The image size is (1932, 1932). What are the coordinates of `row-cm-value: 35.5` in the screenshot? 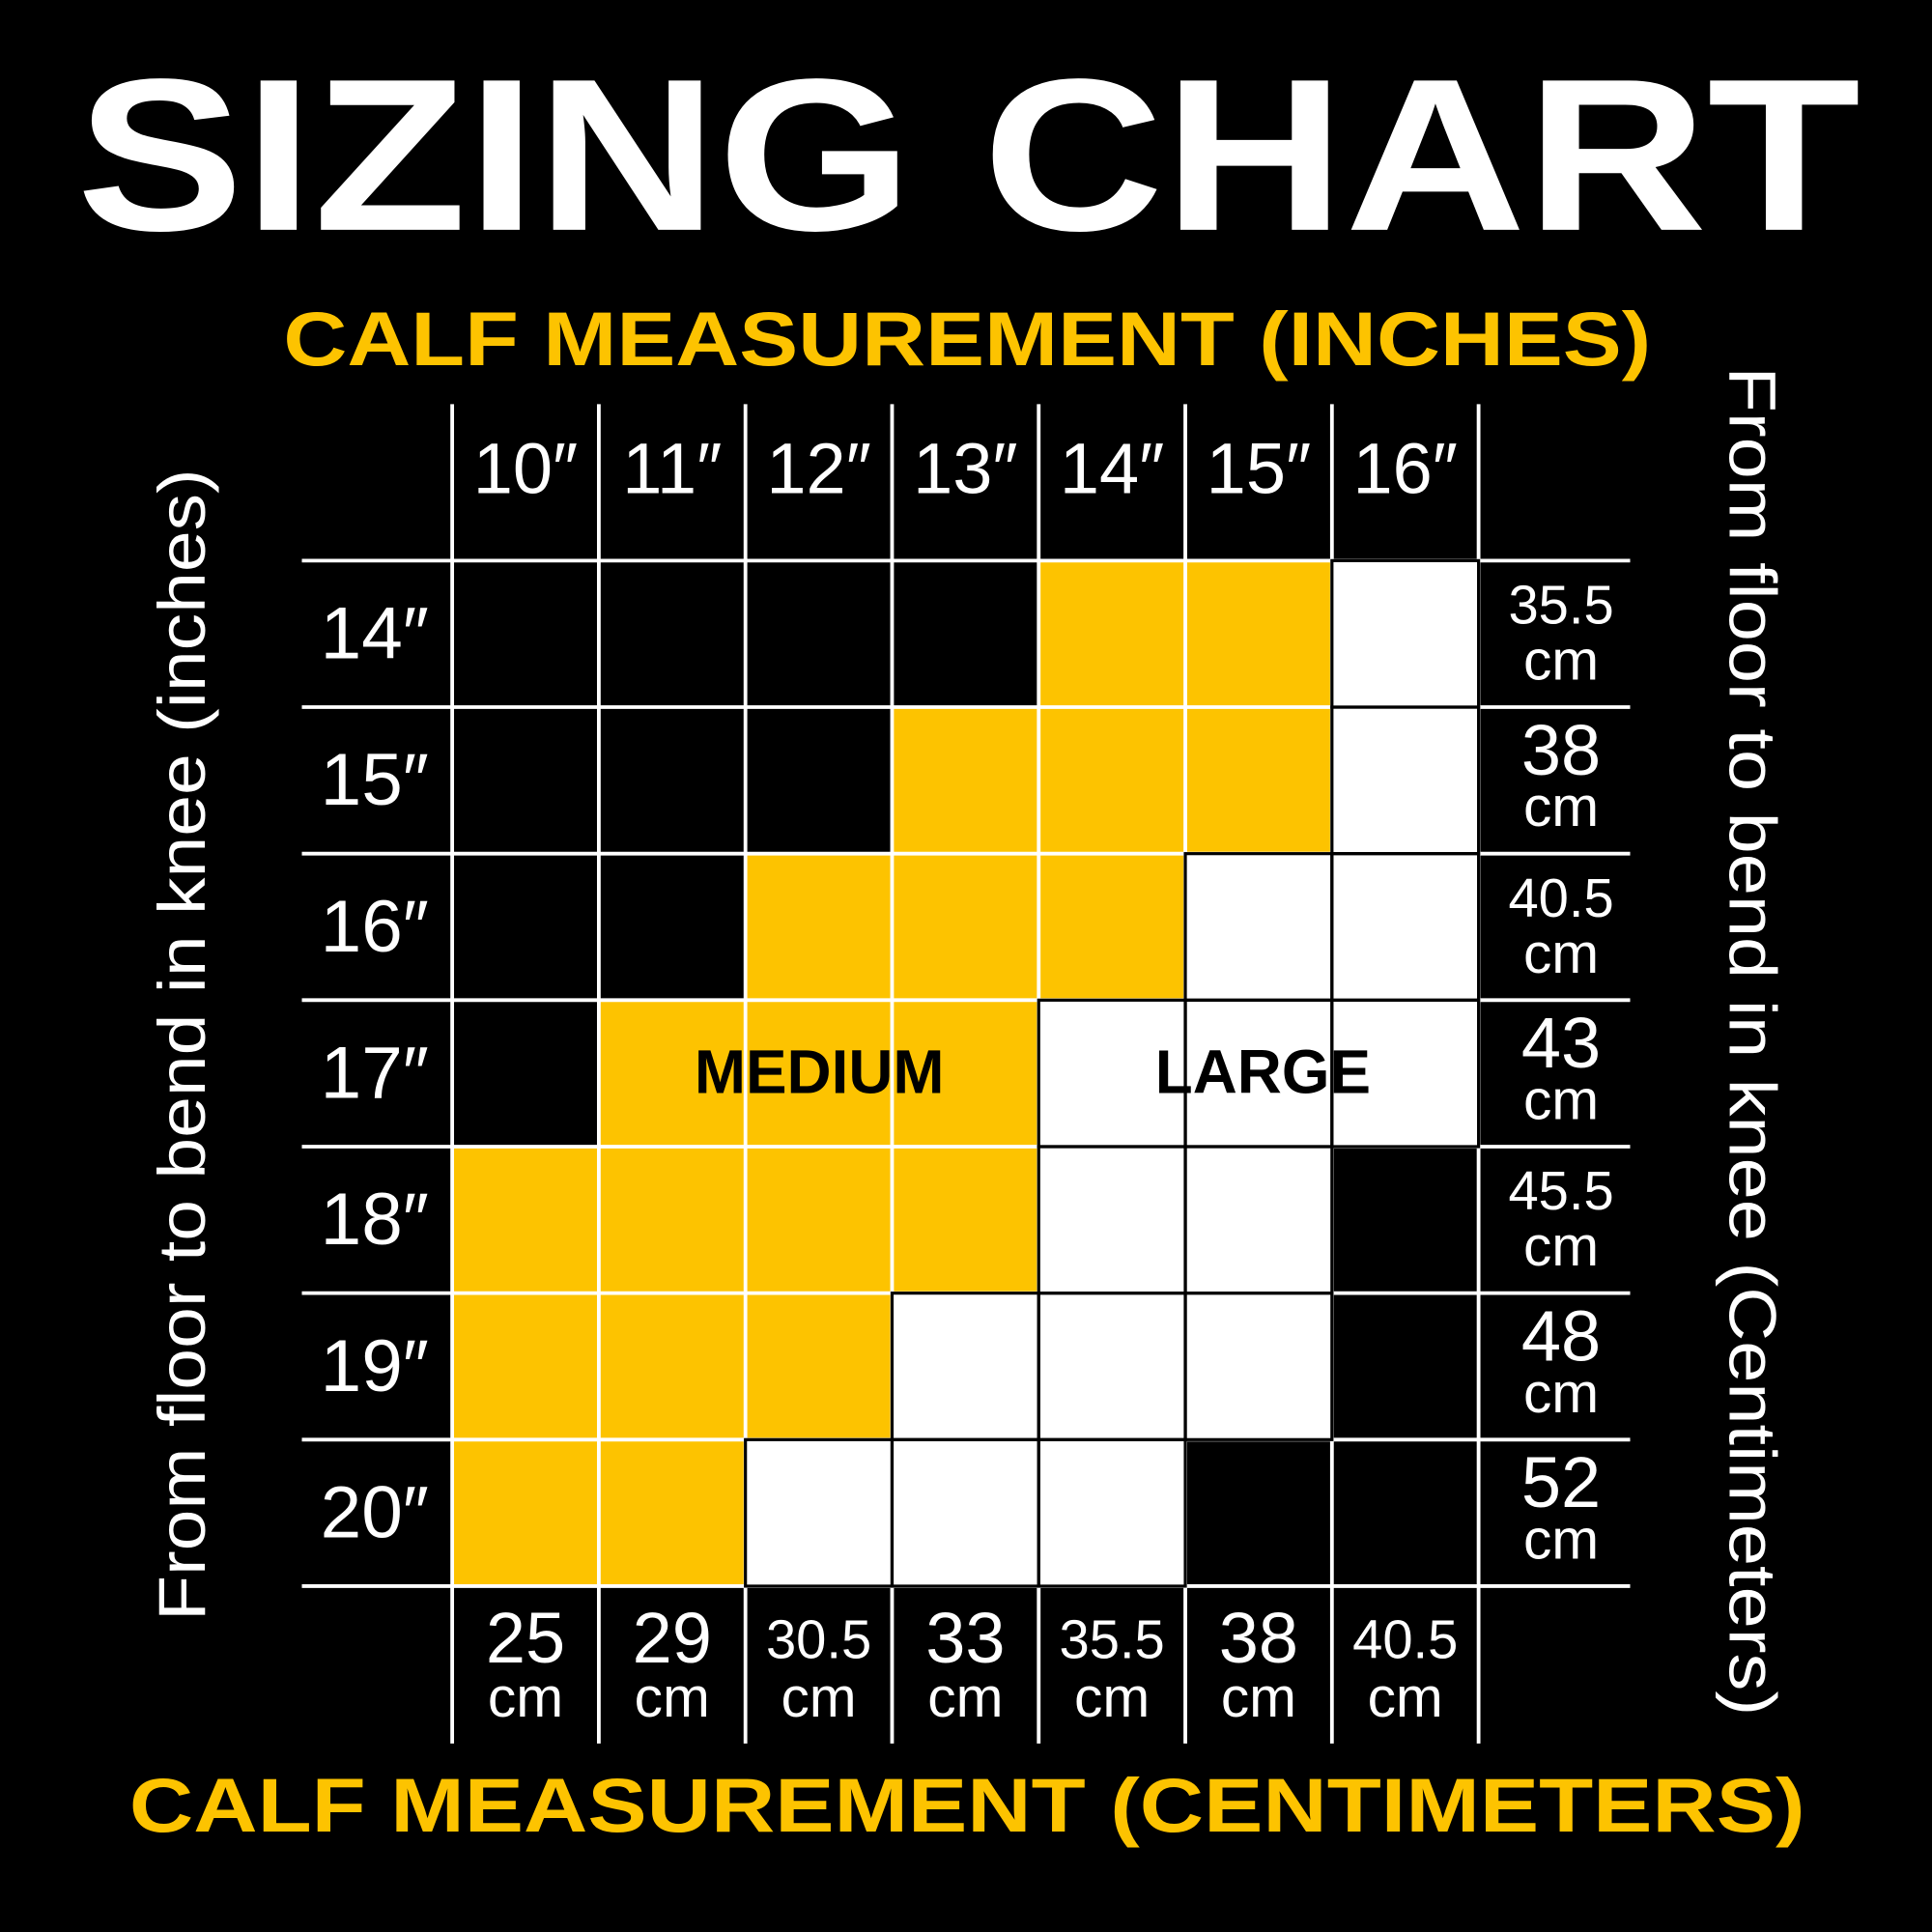 It's located at (1560, 605).